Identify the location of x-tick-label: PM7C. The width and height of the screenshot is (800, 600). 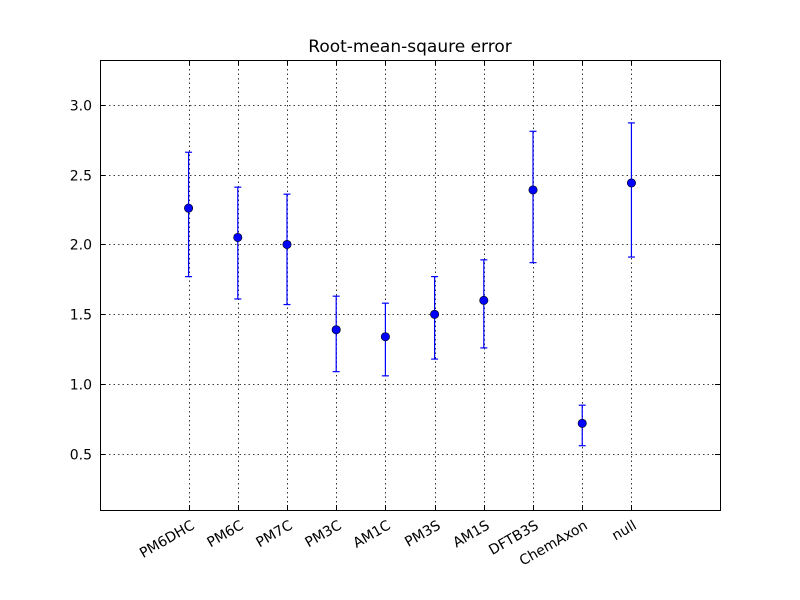
(275, 535).